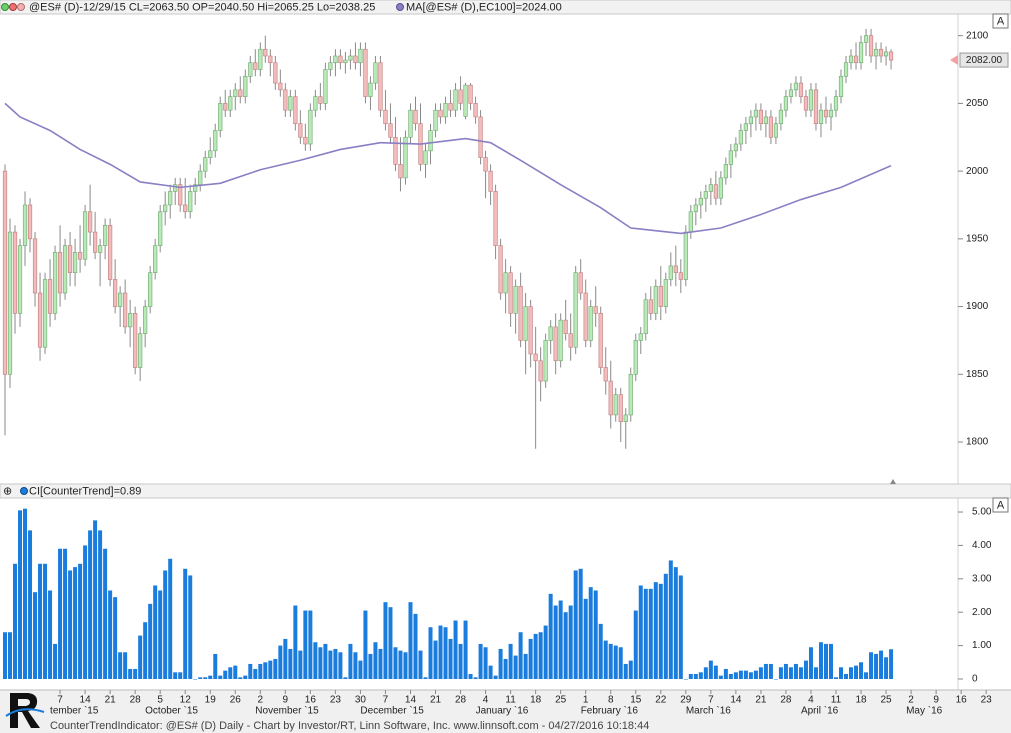 The width and height of the screenshot is (1011, 733). Describe the element at coordinates (987, 700) in the screenshot. I see `x-tick-label: 23` at that location.